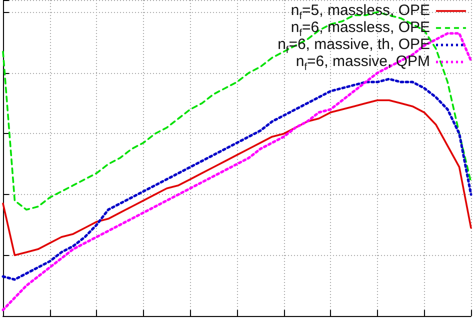 This screenshot has width=474, height=324. I want to click on legend-label: n$_{f}$=6, massive, QPM, so click(363, 62).